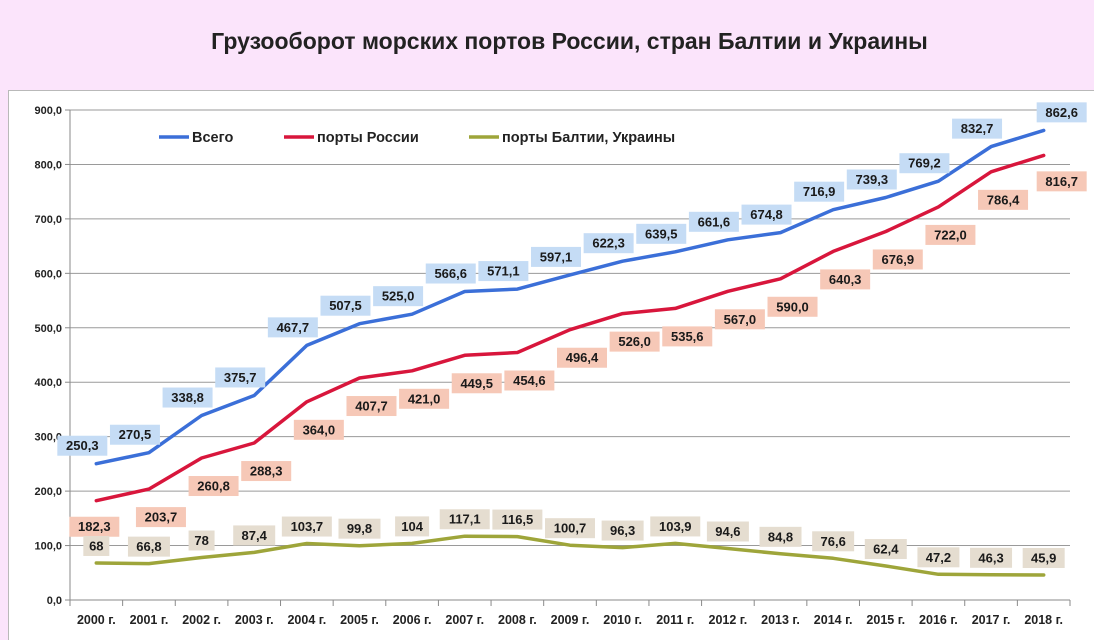 This screenshot has width=1094, height=640. What do you see at coordinates (570, 620) in the screenshot?
I see `x-tick-label: 2009 г.` at bounding box center [570, 620].